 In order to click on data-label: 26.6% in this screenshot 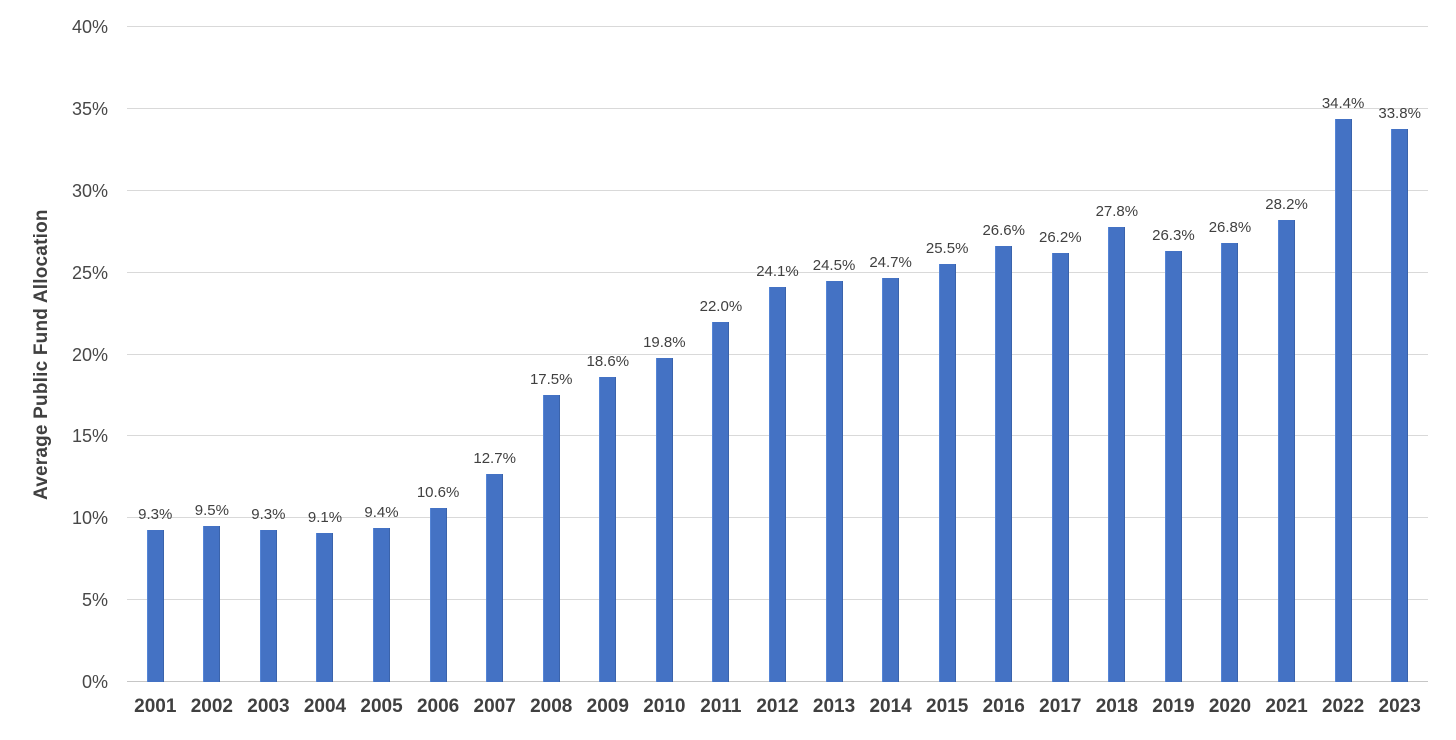, I will do `click(1003, 231)`.